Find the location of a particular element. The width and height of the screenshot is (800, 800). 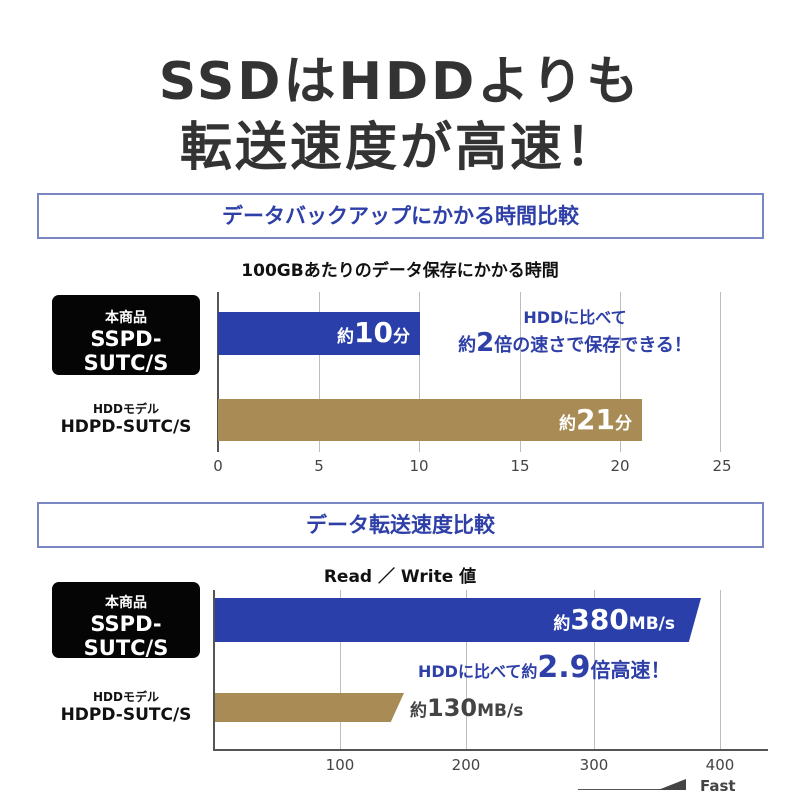

hdd-speed-value: 約130MB/s is located at coordinates (467, 708).